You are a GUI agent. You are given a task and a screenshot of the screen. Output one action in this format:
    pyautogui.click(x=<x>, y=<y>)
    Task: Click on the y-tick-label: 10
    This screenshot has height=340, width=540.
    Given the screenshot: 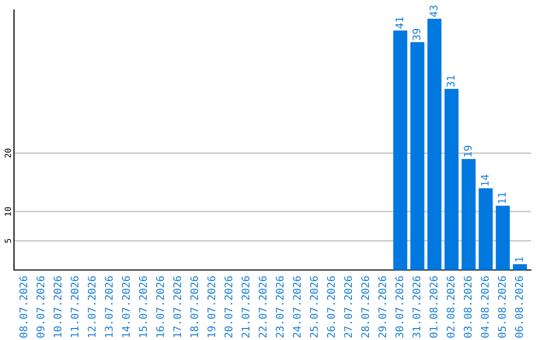 What is the action you would take?
    pyautogui.click(x=7, y=211)
    